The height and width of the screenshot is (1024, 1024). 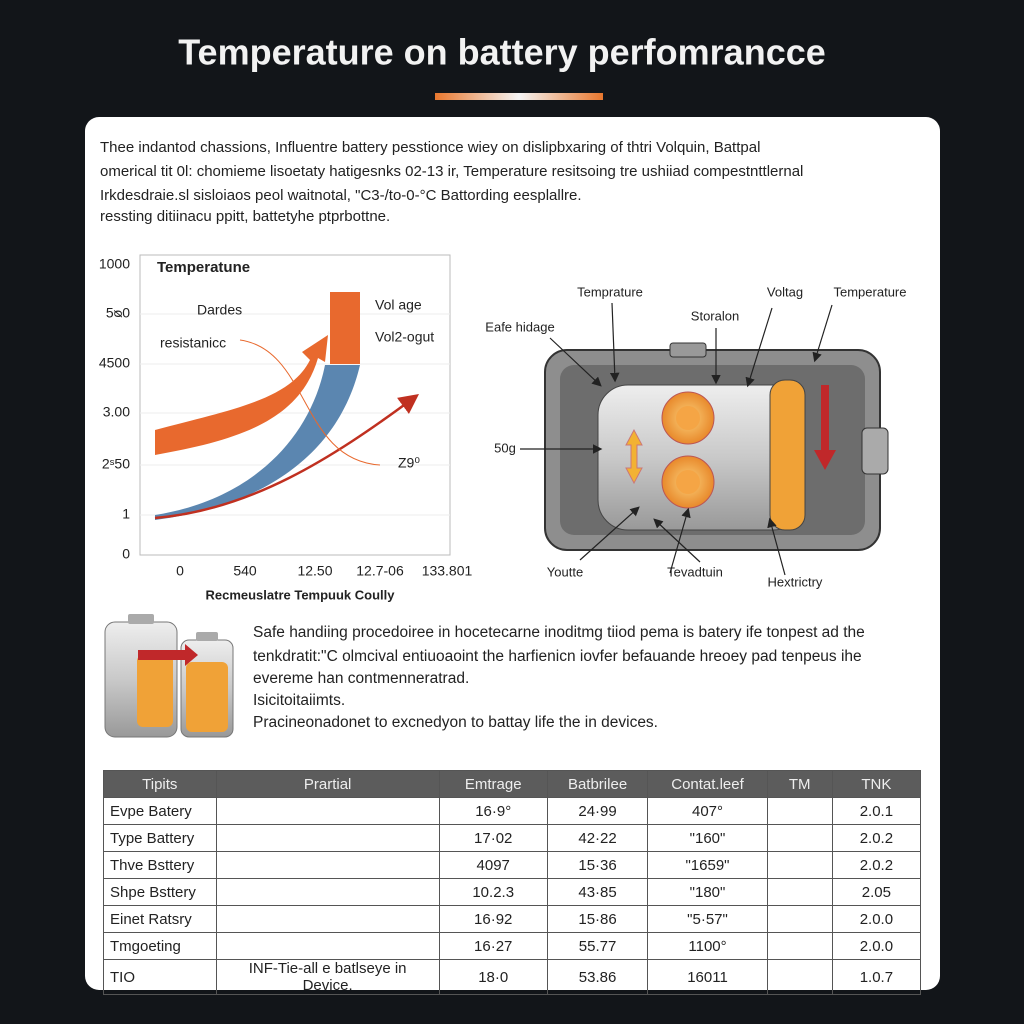 What do you see at coordinates (193, 343) in the screenshot?
I see `chart-label: resistanicc` at bounding box center [193, 343].